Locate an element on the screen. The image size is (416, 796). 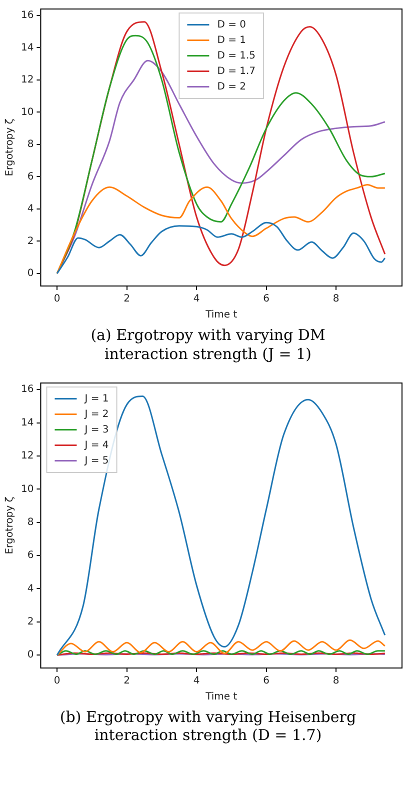
legend-label: D = 2 is located at coordinates (231, 86).